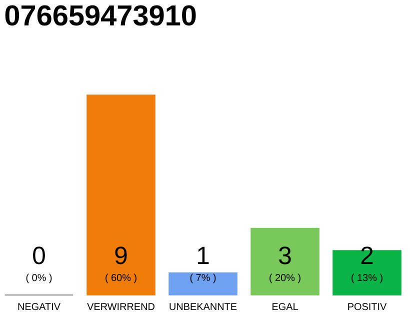 The height and width of the screenshot is (320, 410). Describe the element at coordinates (203, 306) in the screenshot. I see `x-tick-label: UNBEKANNTE` at that location.